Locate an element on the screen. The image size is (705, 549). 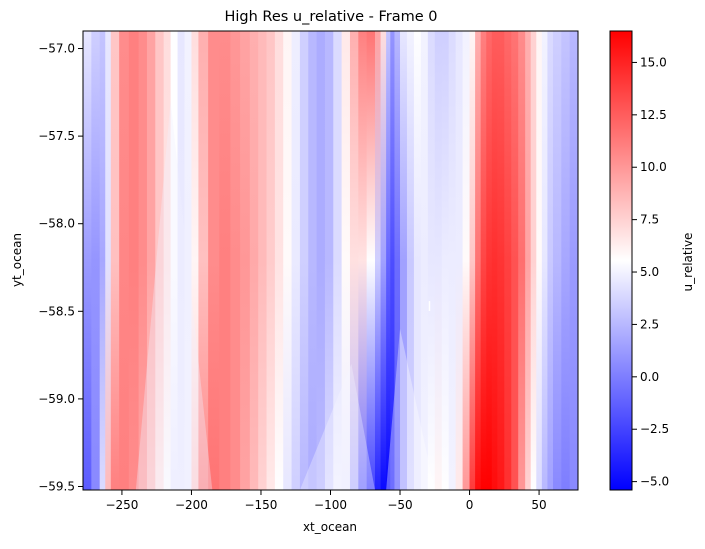
x-tick-label: −200 is located at coordinates (191, 505).